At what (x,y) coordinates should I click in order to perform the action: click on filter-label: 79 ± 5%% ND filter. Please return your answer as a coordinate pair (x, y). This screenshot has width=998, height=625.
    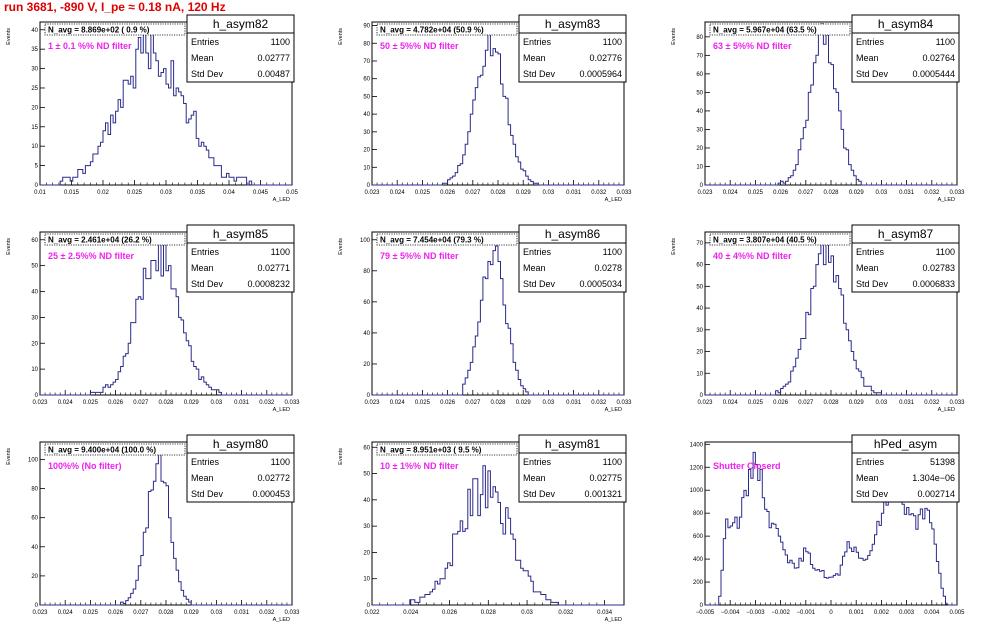
    Looking at the image, I should click on (419, 256).